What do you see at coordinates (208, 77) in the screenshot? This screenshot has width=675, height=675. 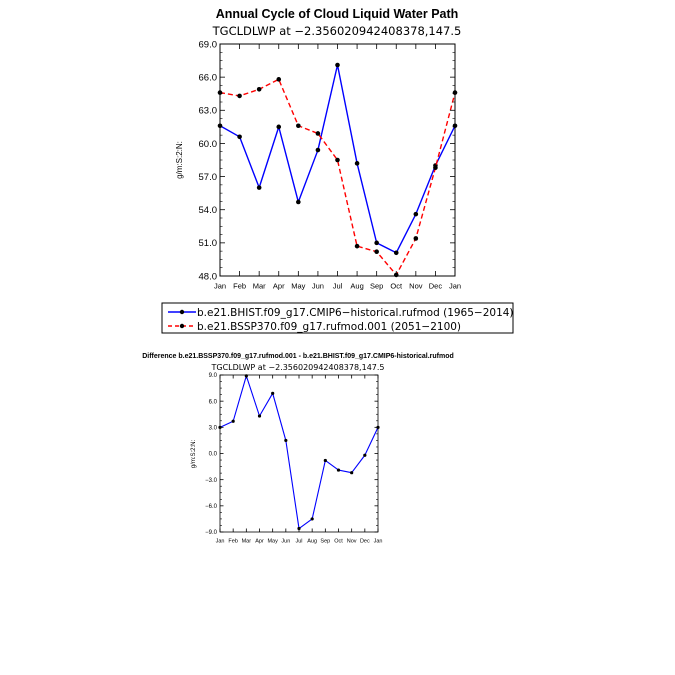 I see `y-tick-label: 66.0` at bounding box center [208, 77].